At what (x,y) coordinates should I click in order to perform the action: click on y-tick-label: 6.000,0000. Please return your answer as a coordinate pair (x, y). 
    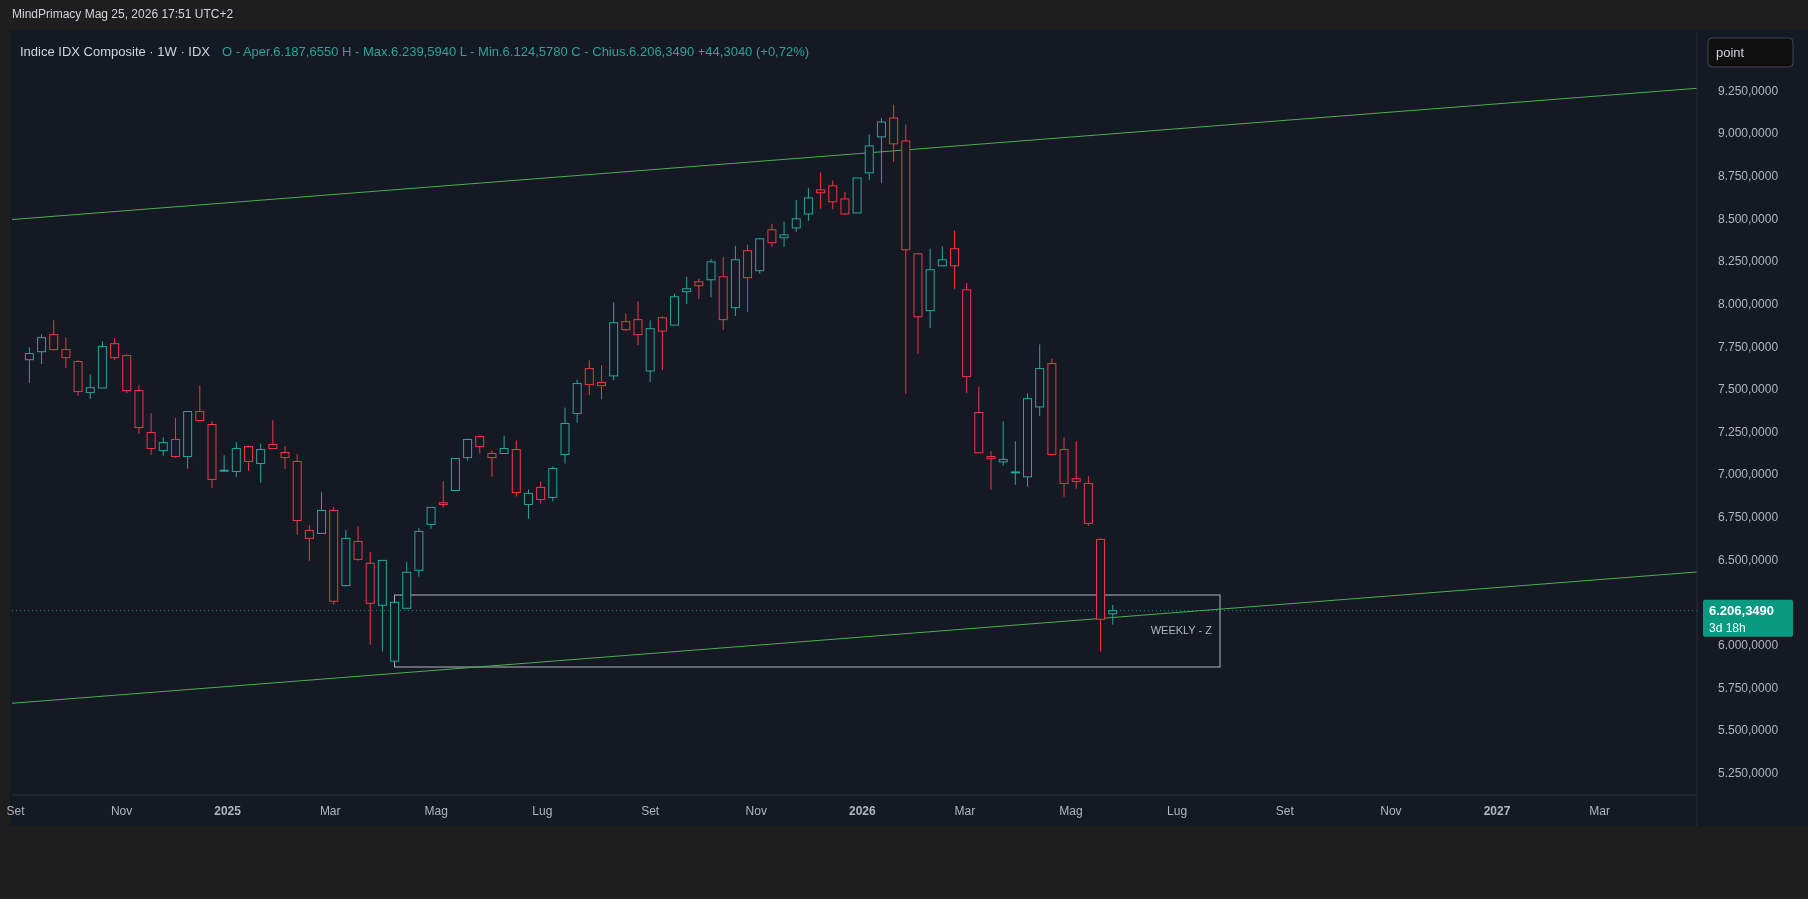
    Looking at the image, I should click on (1748, 644).